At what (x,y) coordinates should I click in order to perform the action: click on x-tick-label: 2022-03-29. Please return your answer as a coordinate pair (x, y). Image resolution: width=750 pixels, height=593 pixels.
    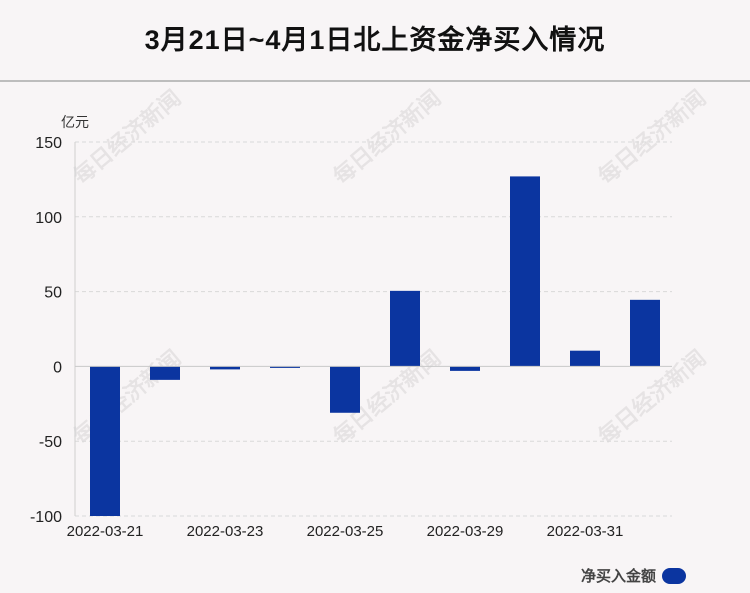
    Looking at the image, I should click on (465, 531).